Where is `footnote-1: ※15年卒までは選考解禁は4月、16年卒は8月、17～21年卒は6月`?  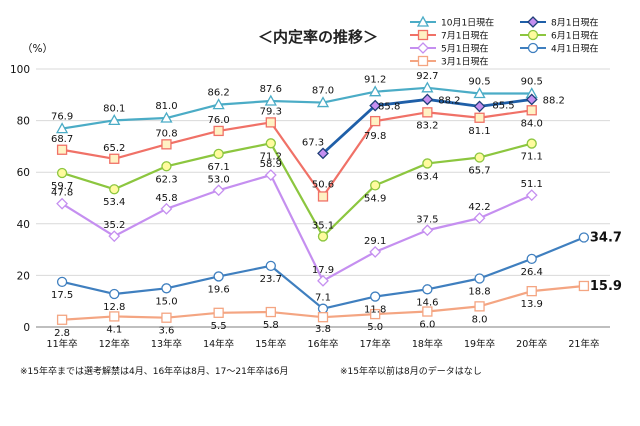
footnote-1: ※15年卒までは選考解禁は4月、16年卒は8月、17～21年卒は6月 is located at coordinates (154, 371).